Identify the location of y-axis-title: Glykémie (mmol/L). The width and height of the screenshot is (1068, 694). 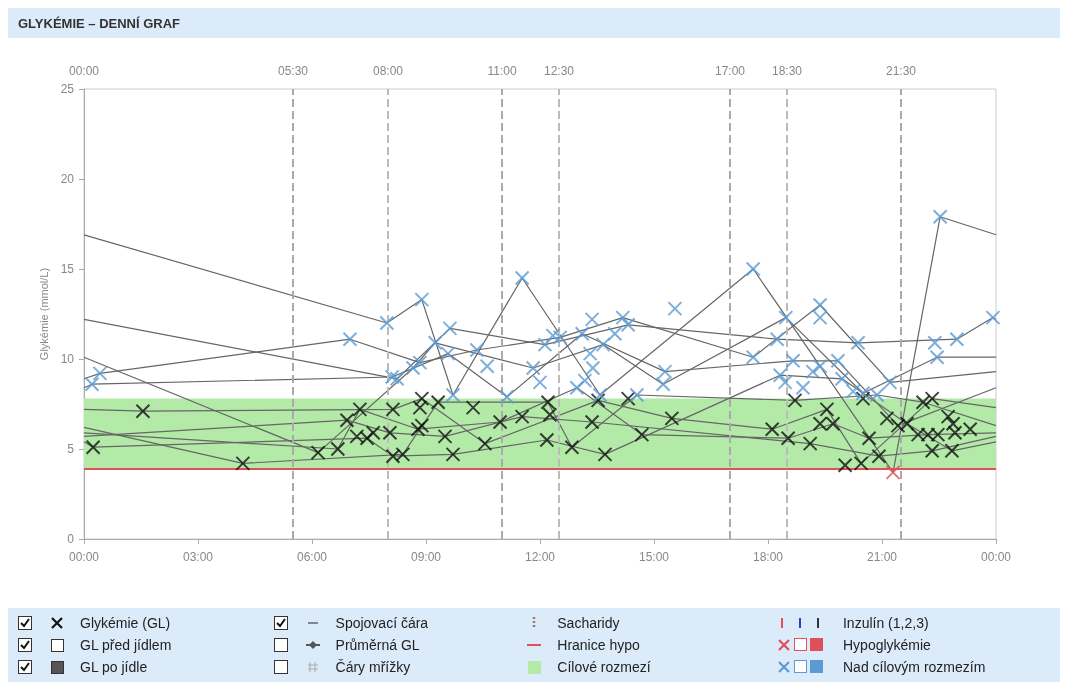
(44, 314).